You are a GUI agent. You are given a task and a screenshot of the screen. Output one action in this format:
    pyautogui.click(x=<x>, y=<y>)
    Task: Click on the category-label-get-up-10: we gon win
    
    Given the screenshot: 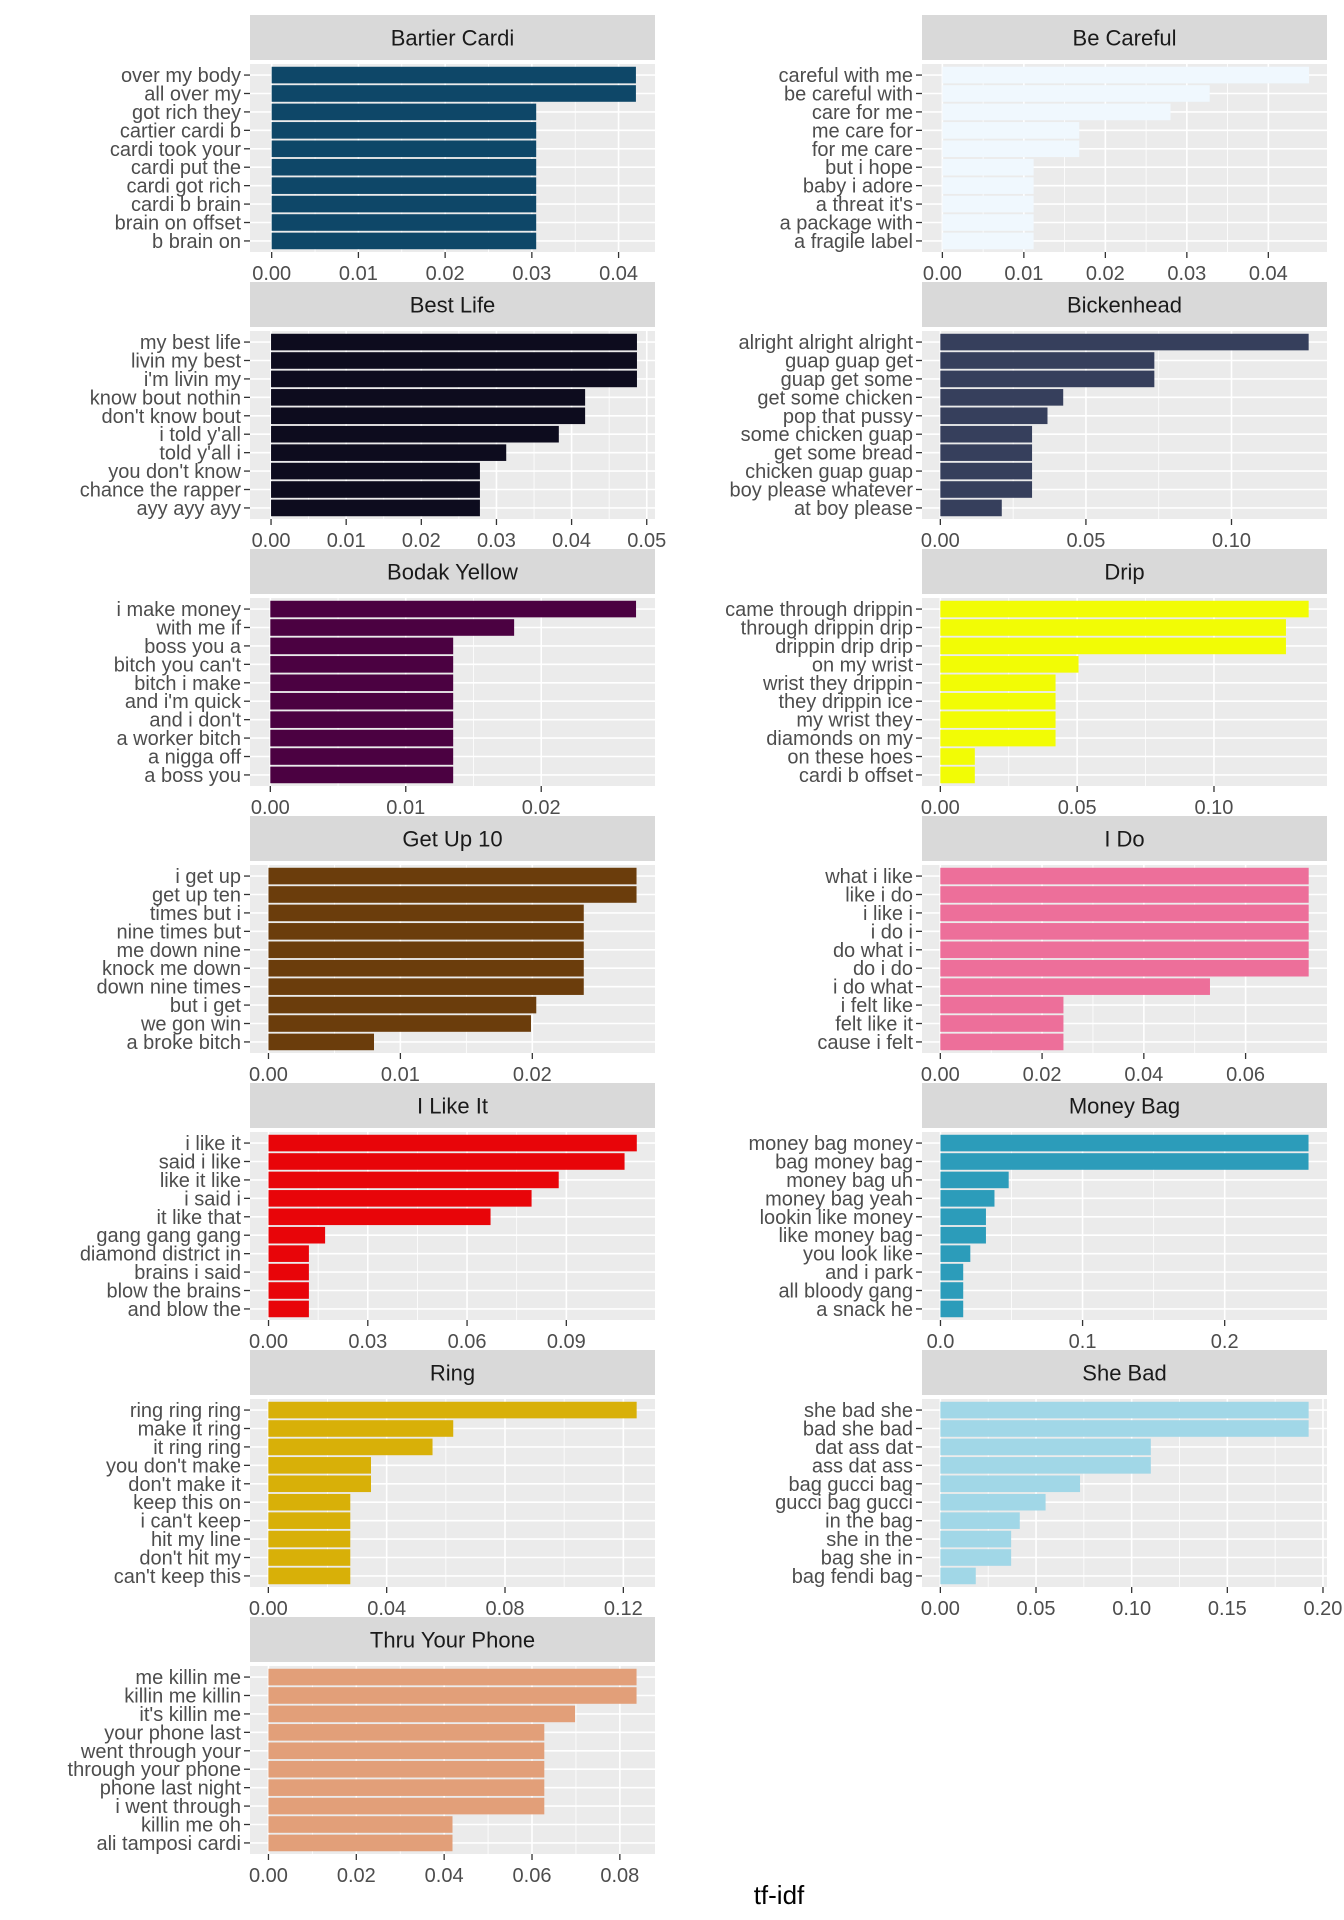 What is the action you would take?
    pyautogui.click(x=190, y=1025)
    